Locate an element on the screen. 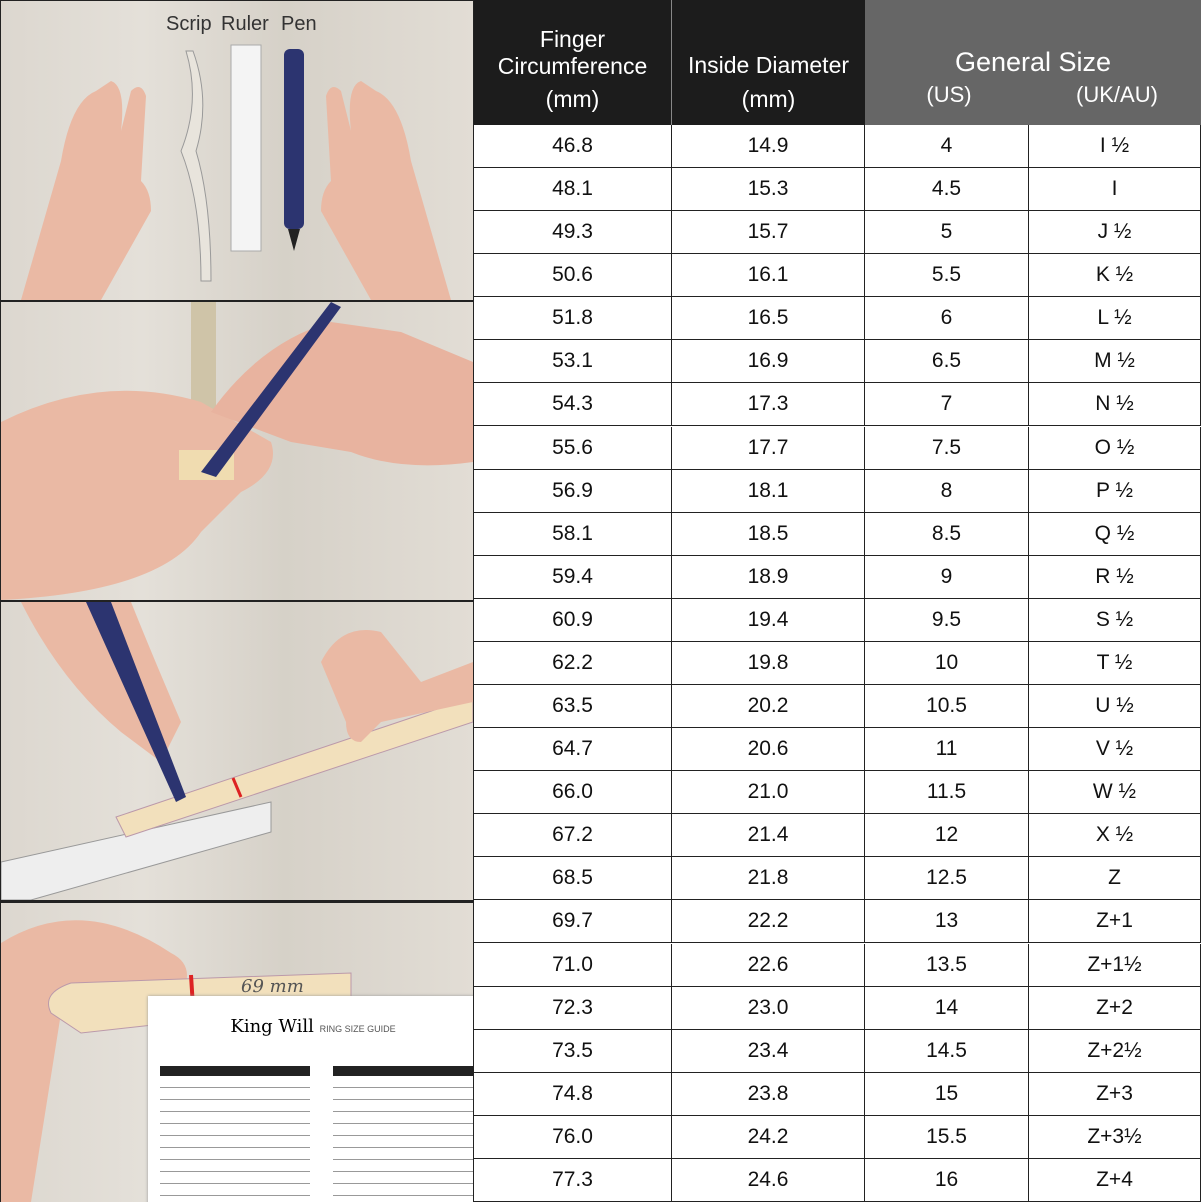 This screenshot has width=1201, height=1202. header-uk-au: (UK/AU) is located at coordinates (1117, 94).